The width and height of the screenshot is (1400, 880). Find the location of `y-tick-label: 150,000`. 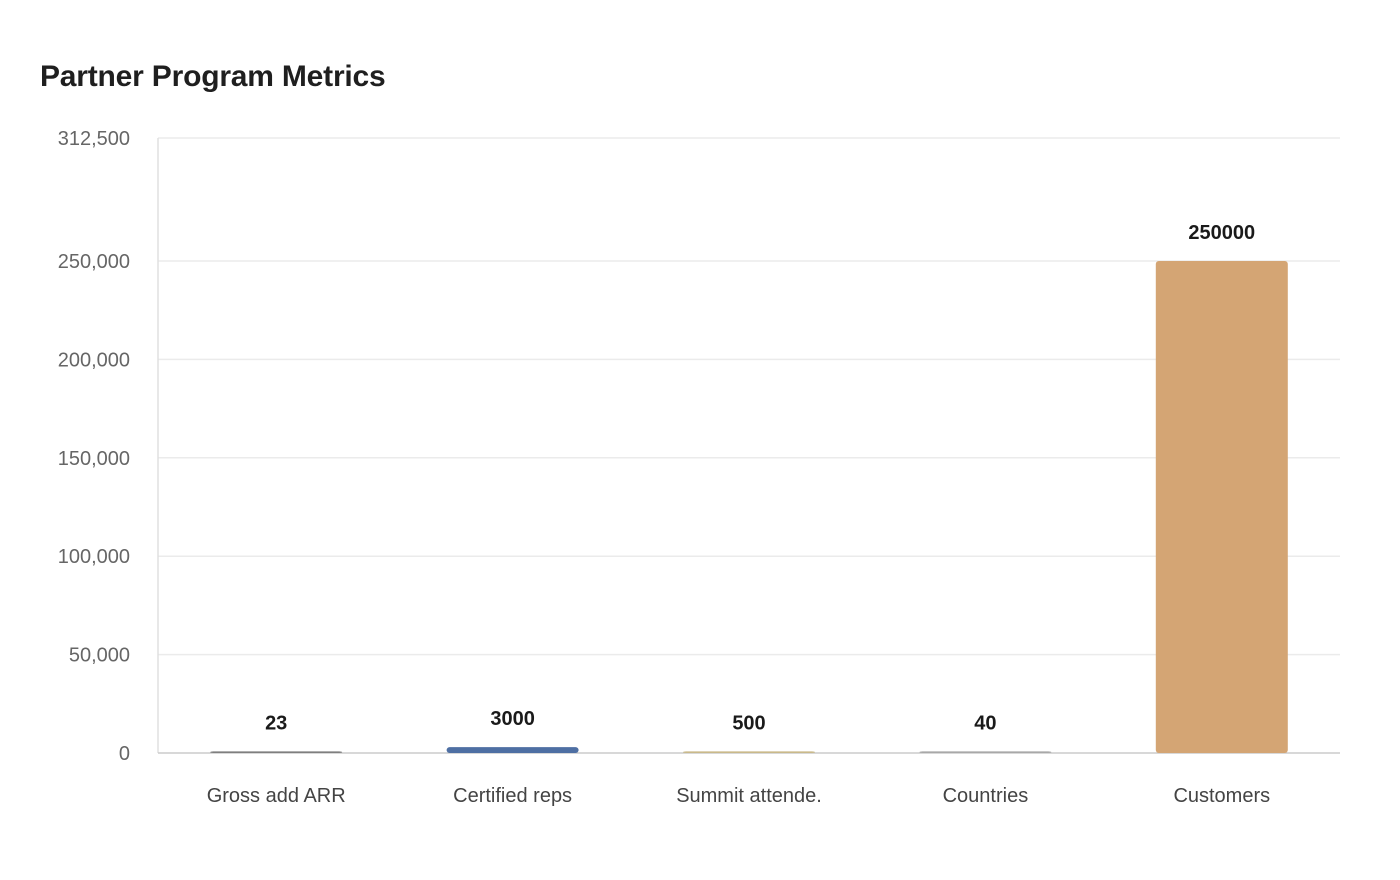

y-tick-label: 150,000 is located at coordinates (94, 459).